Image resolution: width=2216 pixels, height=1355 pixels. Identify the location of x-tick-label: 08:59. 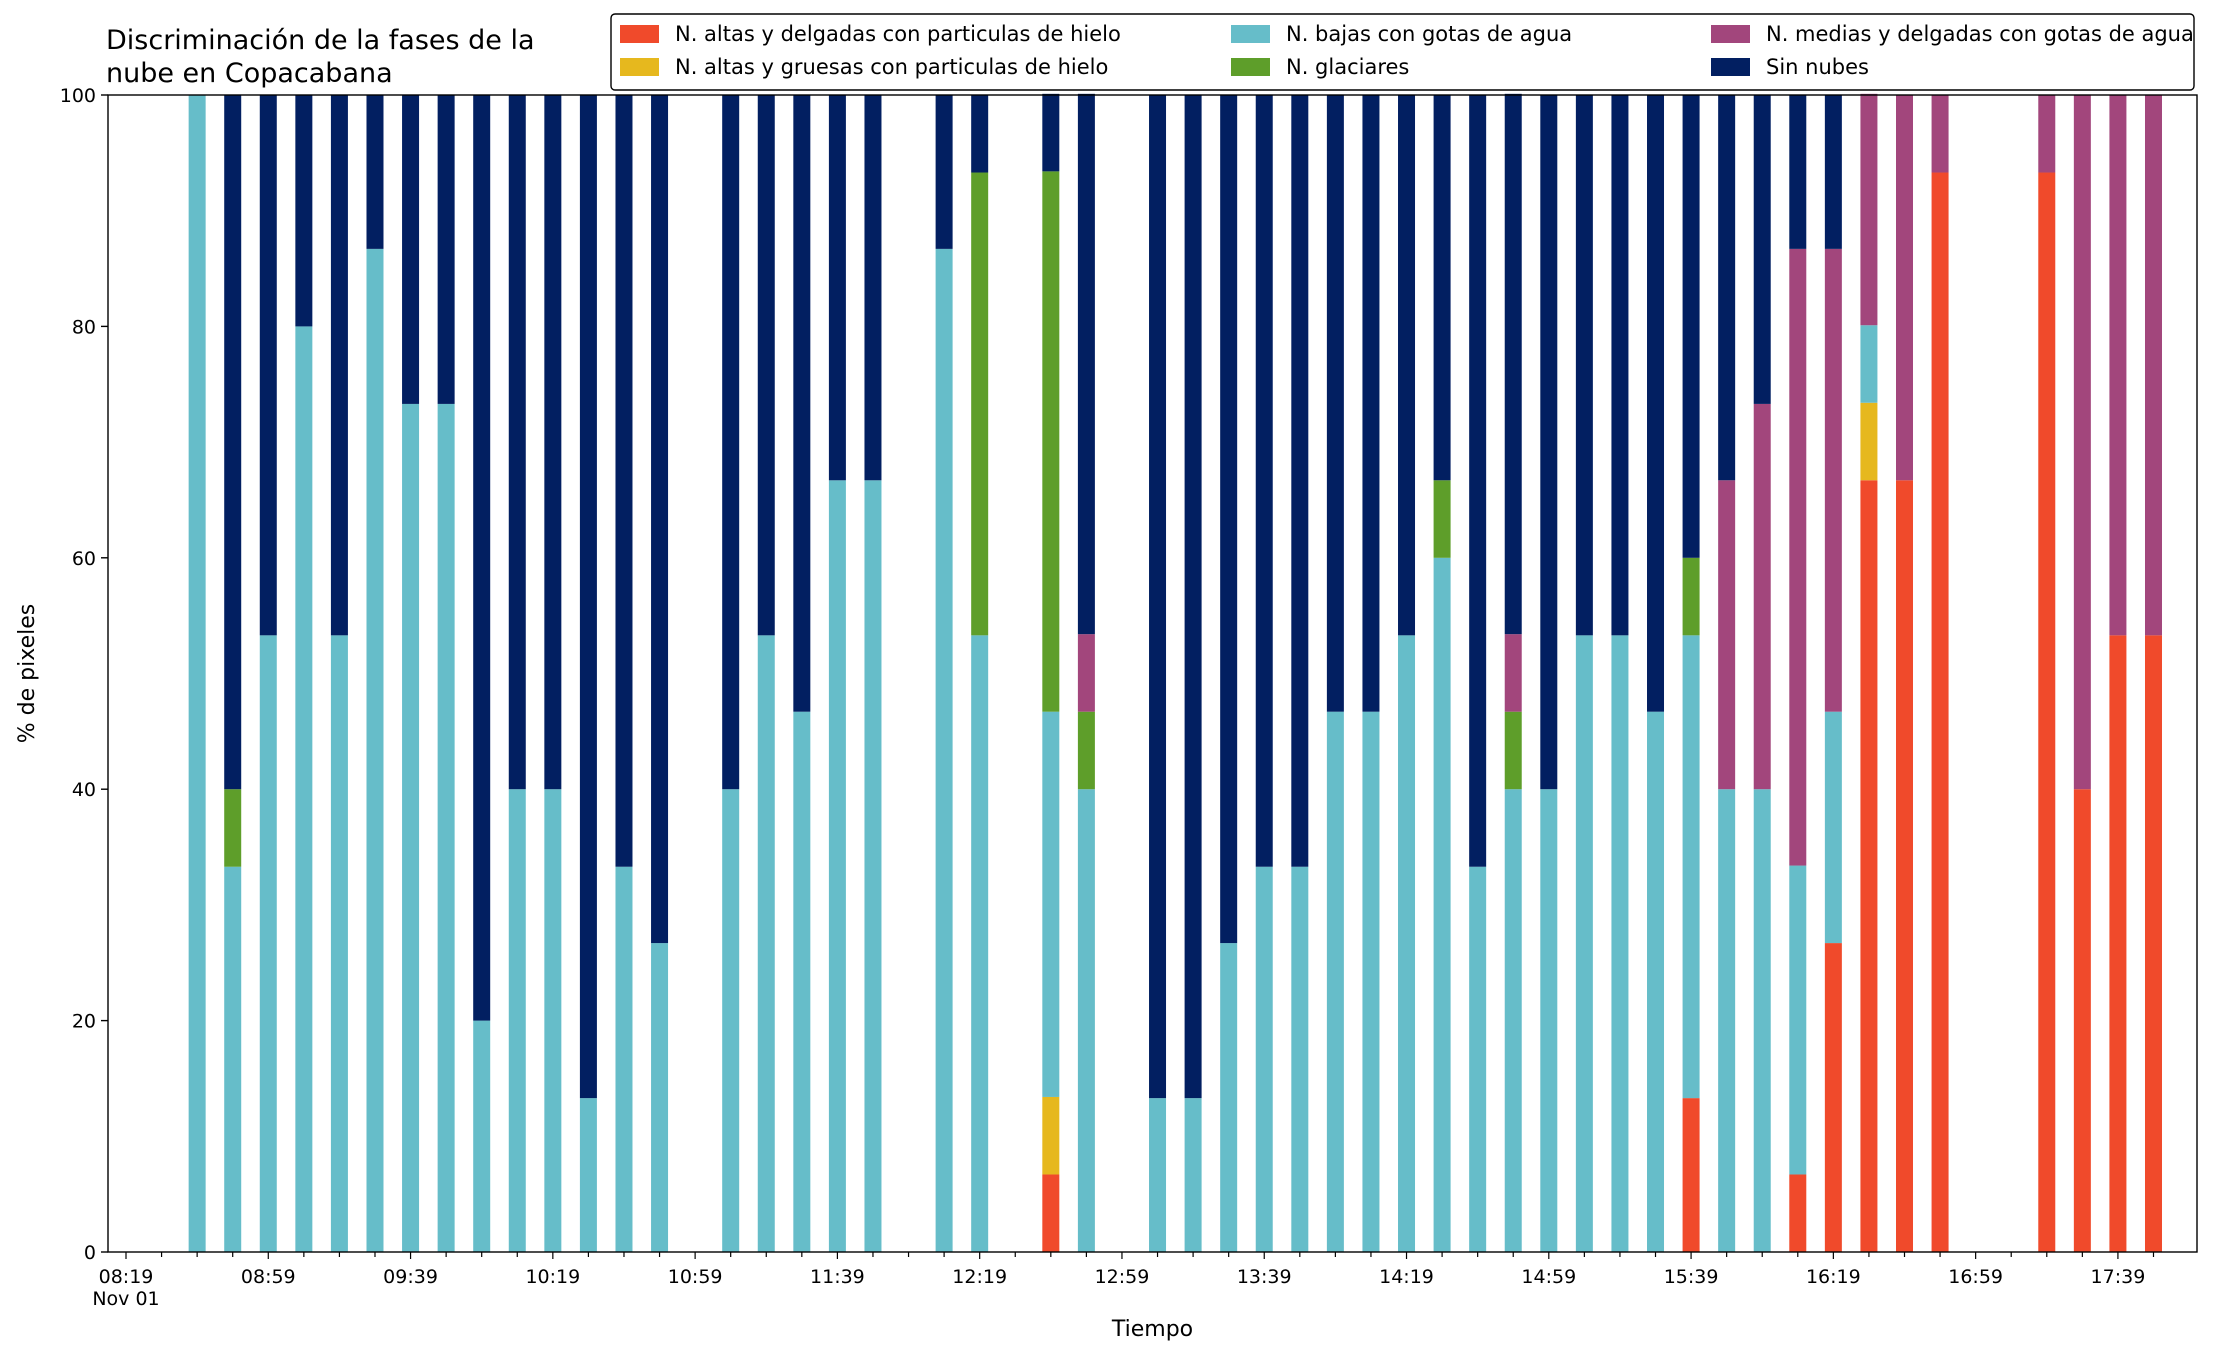
(268, 1277).